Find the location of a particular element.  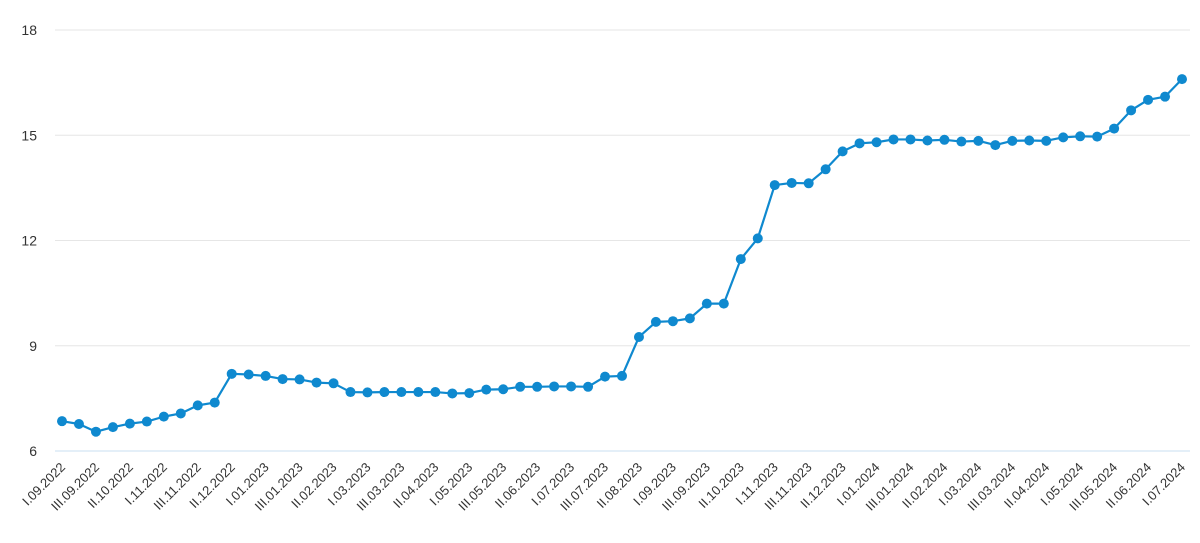

y-tick-label: 18 is located at coordinates (29, 30).